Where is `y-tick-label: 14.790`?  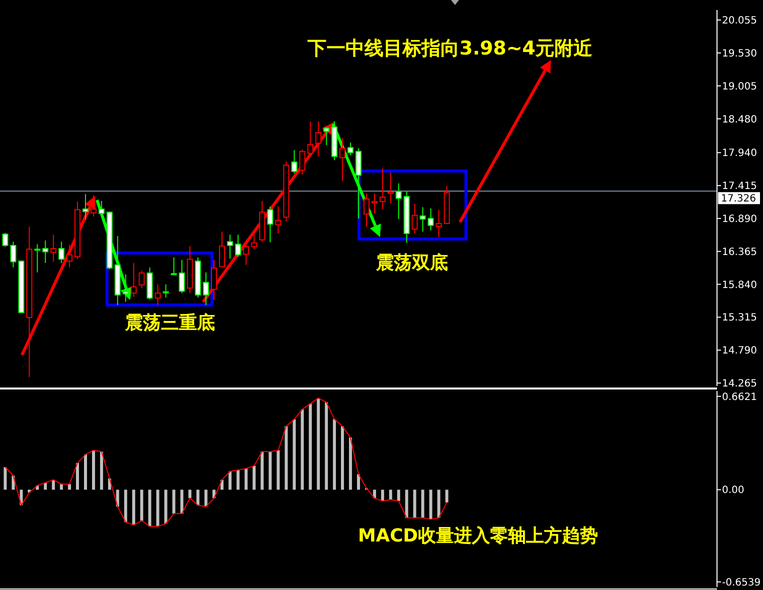
y-tick-label: 14.790 is located at coordinates (739, 351).